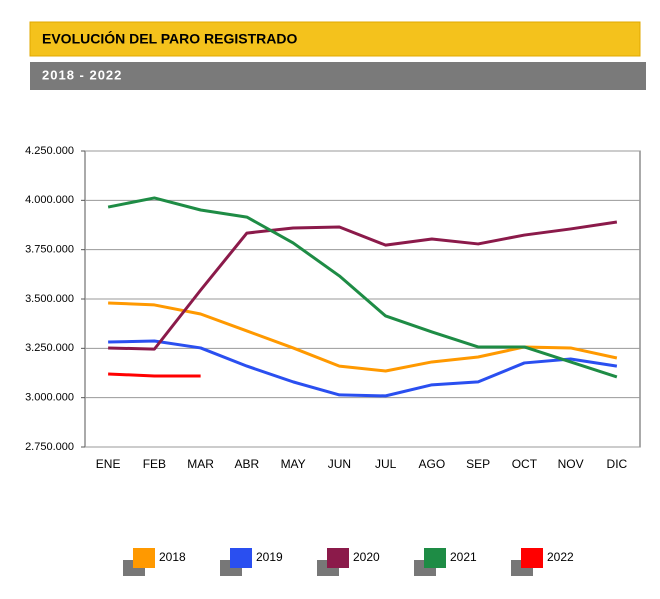  Describe the element at coordinates (154, 464) in the screenshot. I see `x-tick-label: FEB` at that location.